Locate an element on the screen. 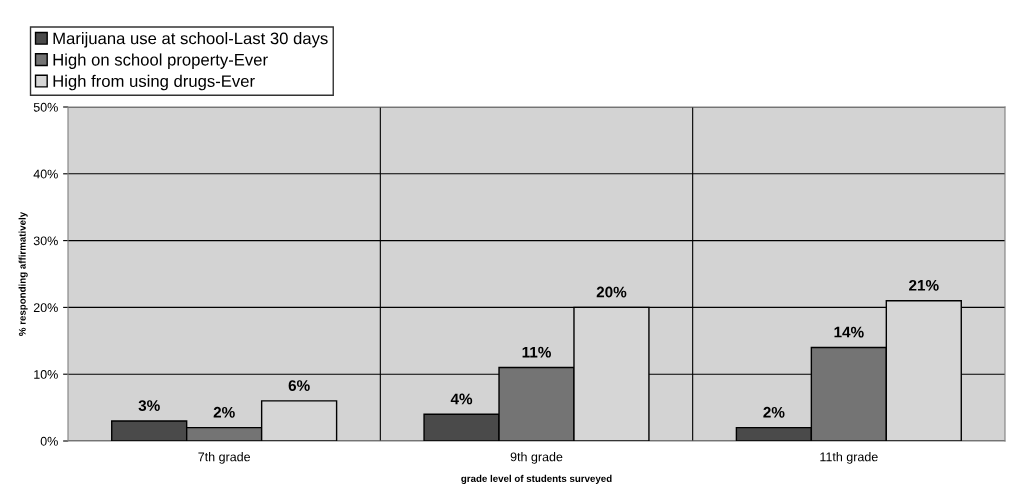  y-tick-label: 30% is located at coordinates (45, 241).